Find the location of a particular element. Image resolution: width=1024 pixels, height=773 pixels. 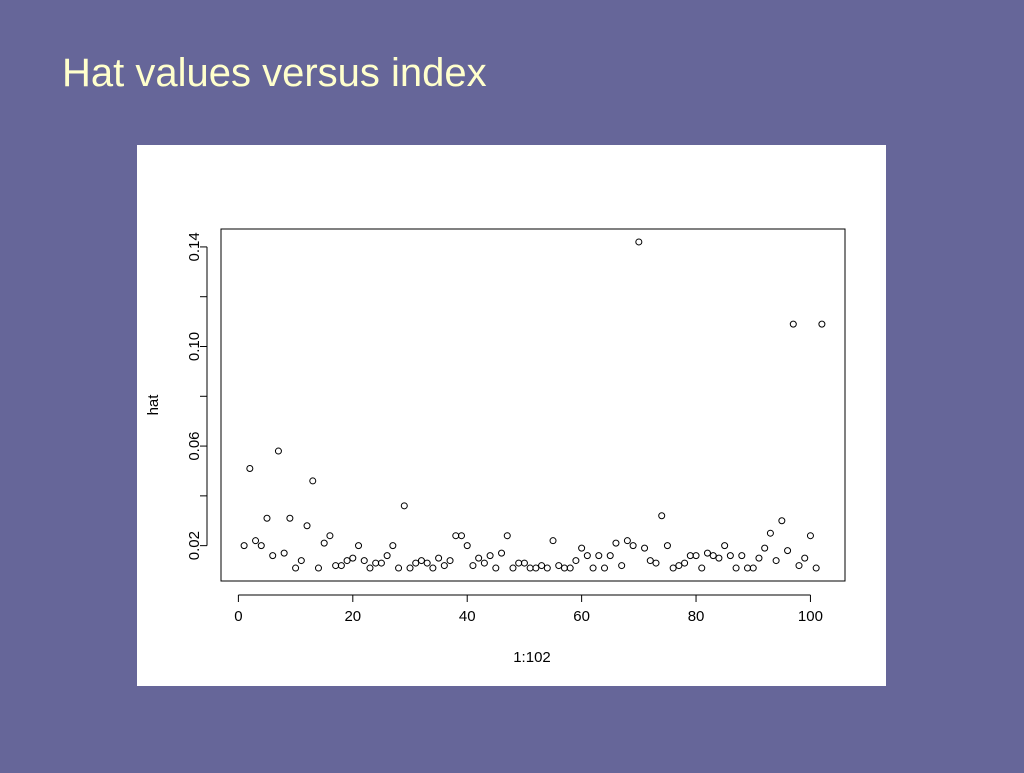

y-tick-label: 0.14 is located at coordinates (194, 246).